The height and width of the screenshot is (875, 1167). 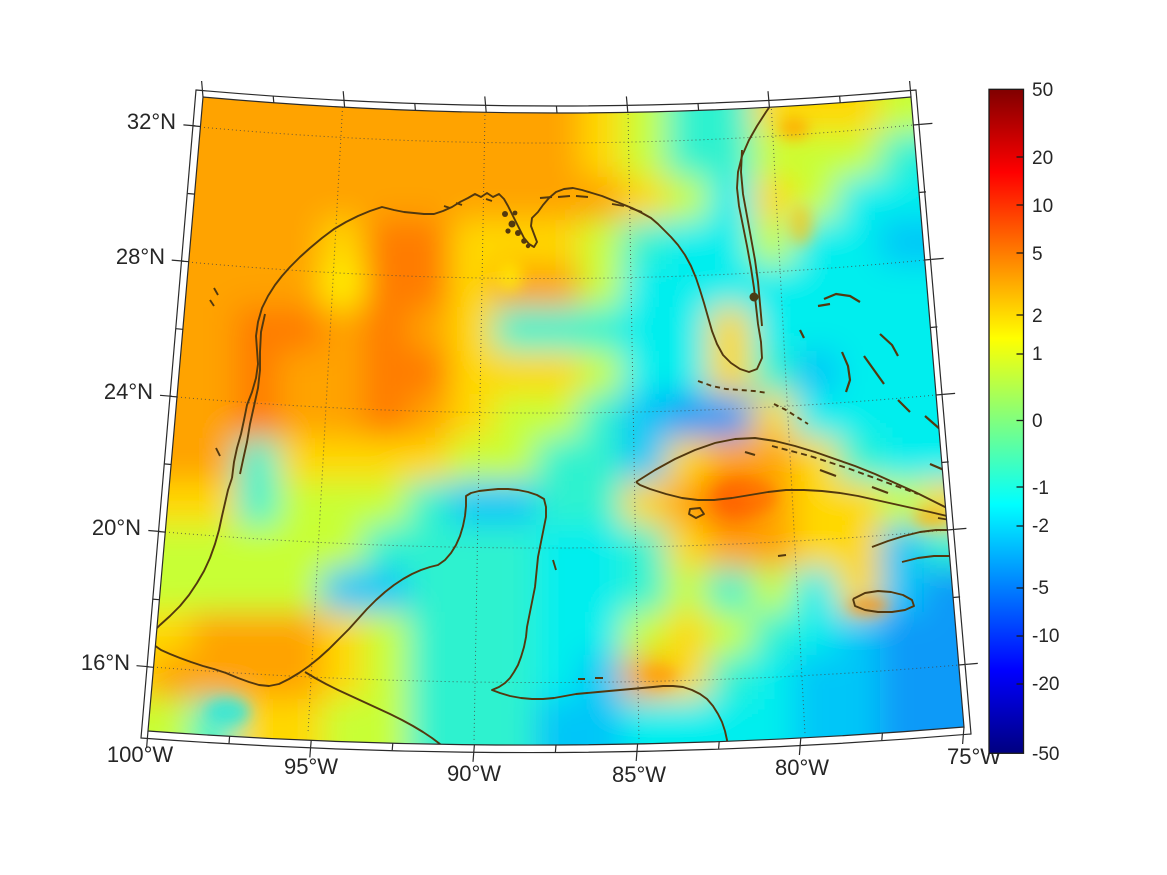 What do you see at coordinates (1042, 158) in the screenshot?
I see `svg-text: 20` at bounding box center [1042, 158].